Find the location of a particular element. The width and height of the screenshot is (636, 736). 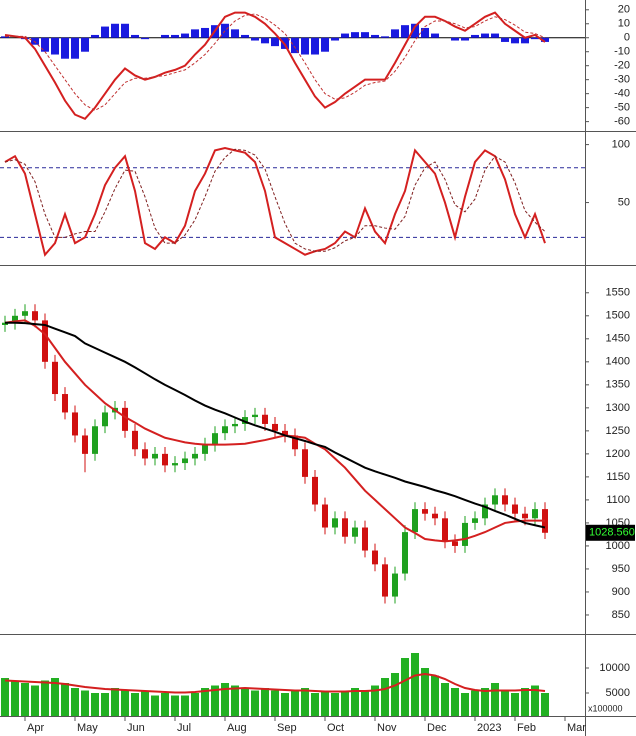

y-tick-label: 1150 is located at coordinates (618, 477).